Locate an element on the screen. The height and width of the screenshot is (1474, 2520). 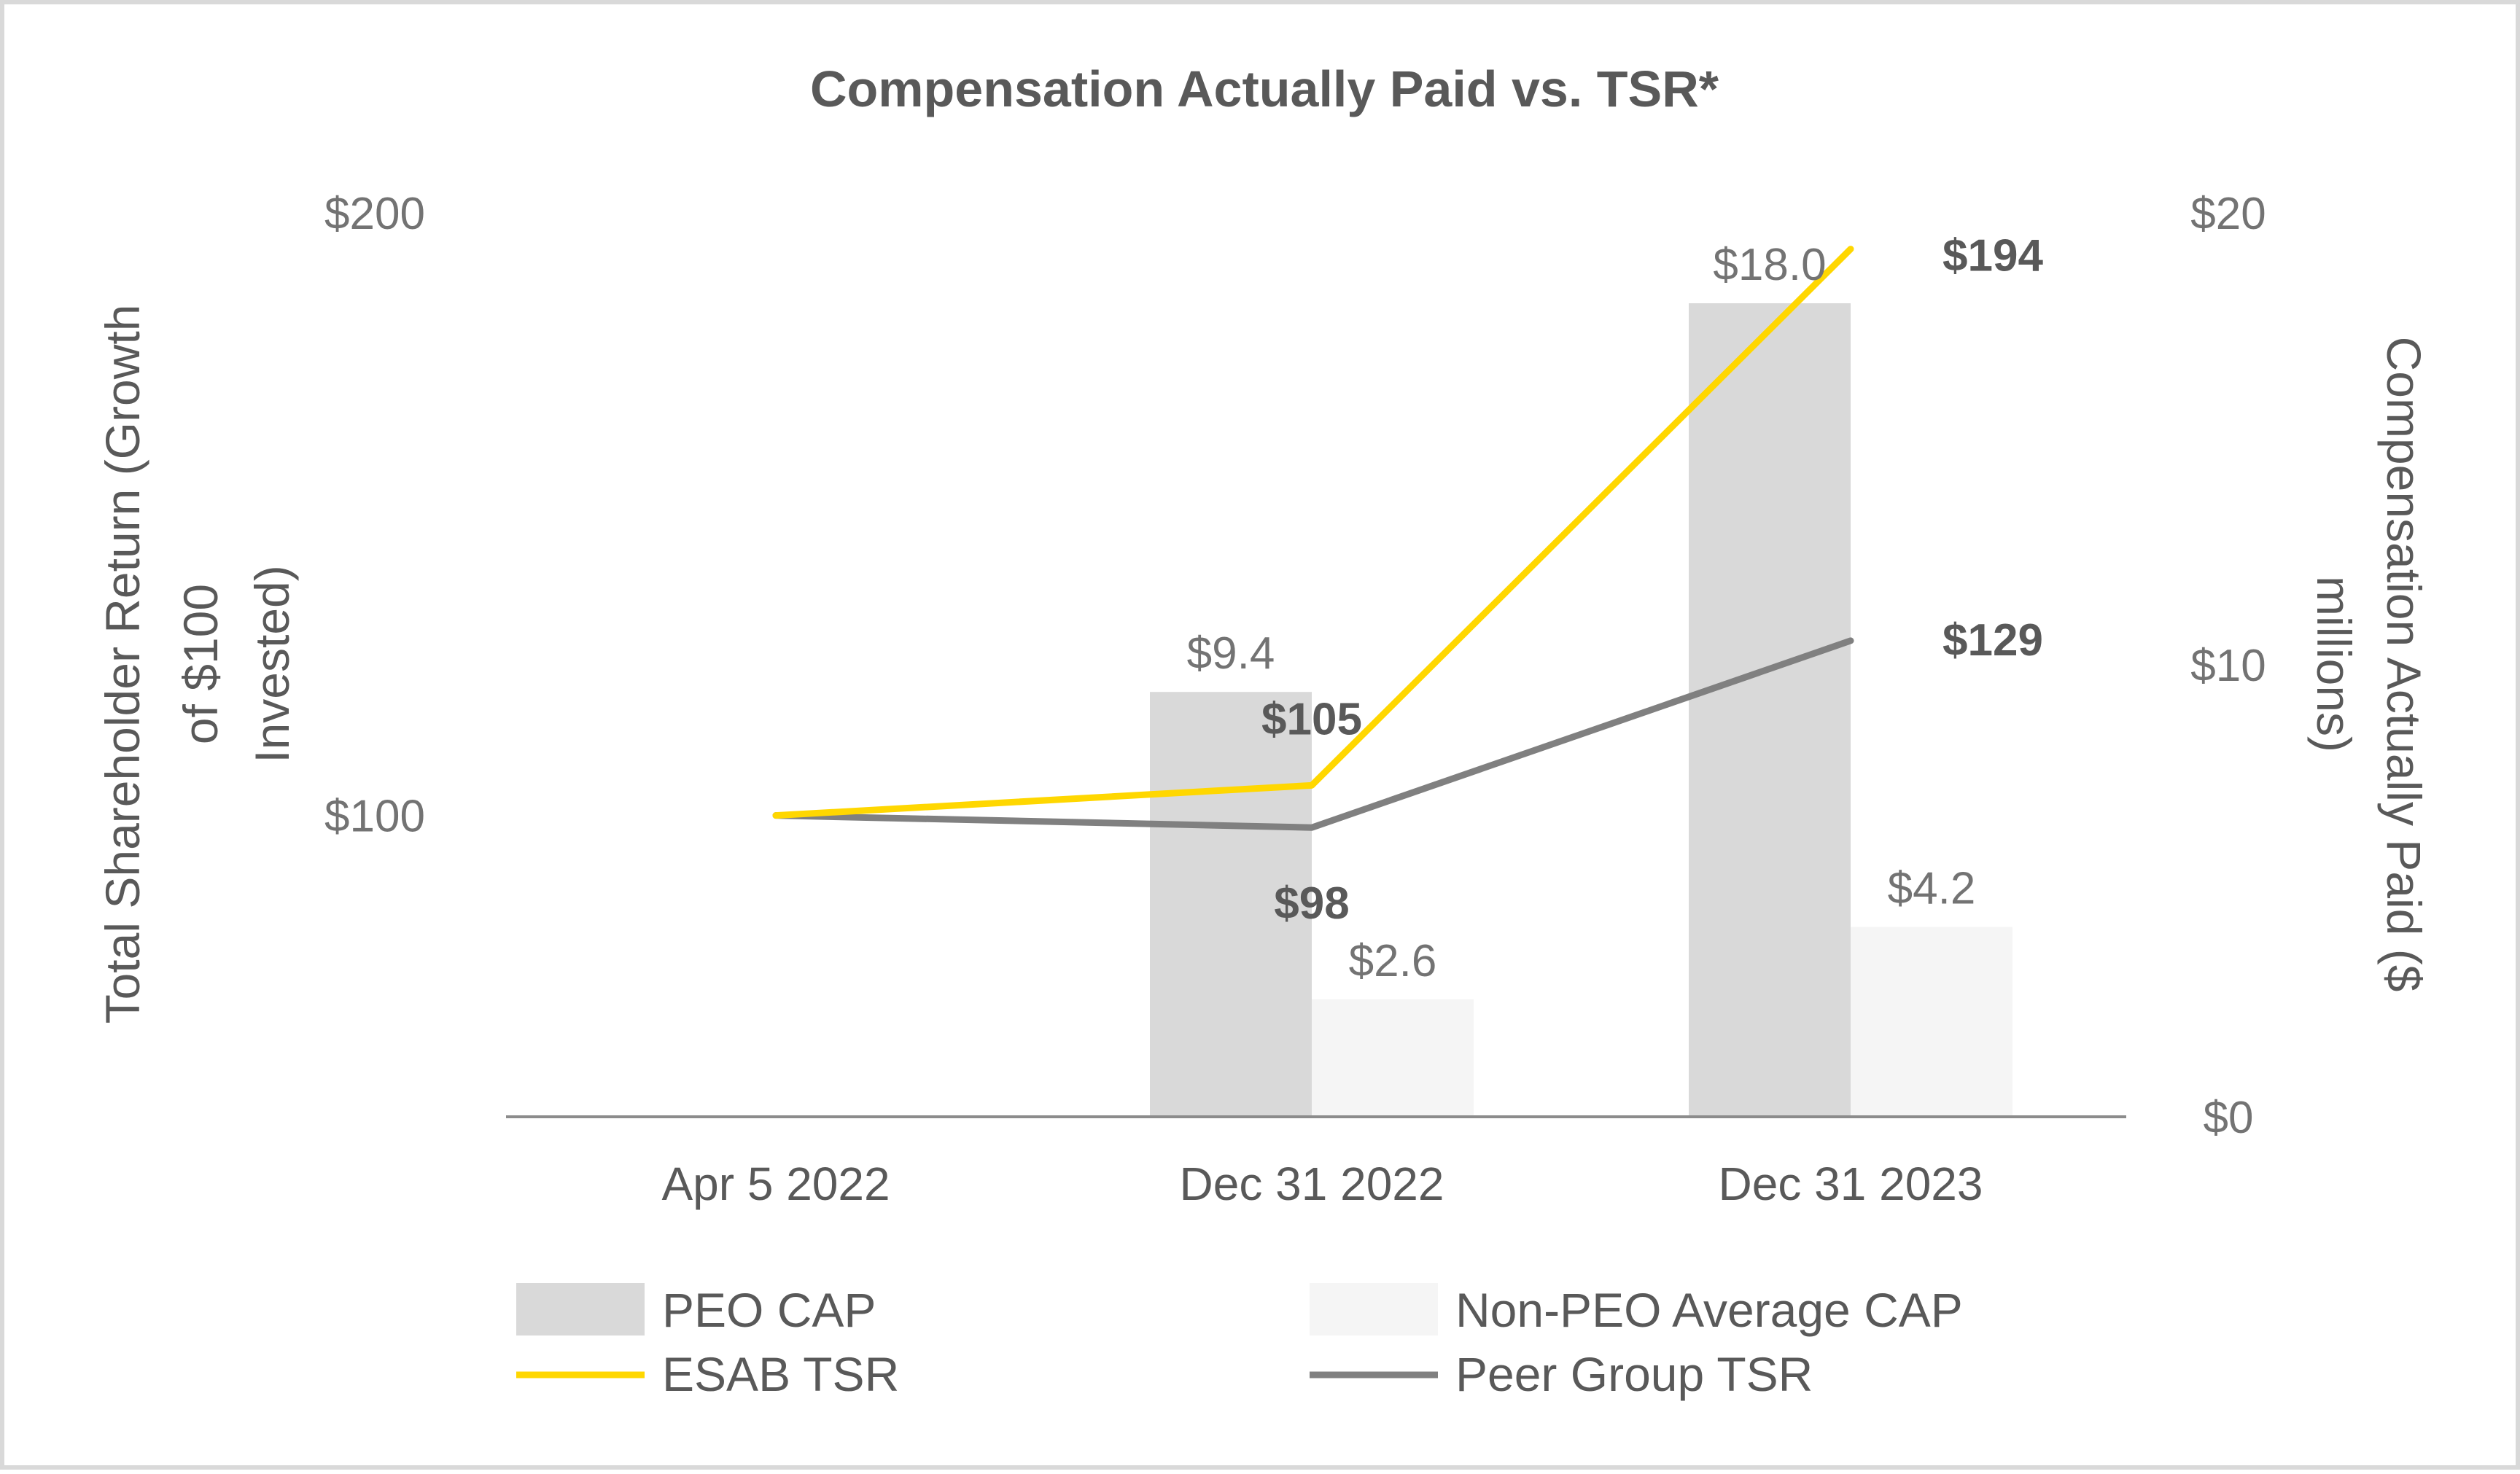
line-data-label: $98 is located at coordinates (1311, 904).